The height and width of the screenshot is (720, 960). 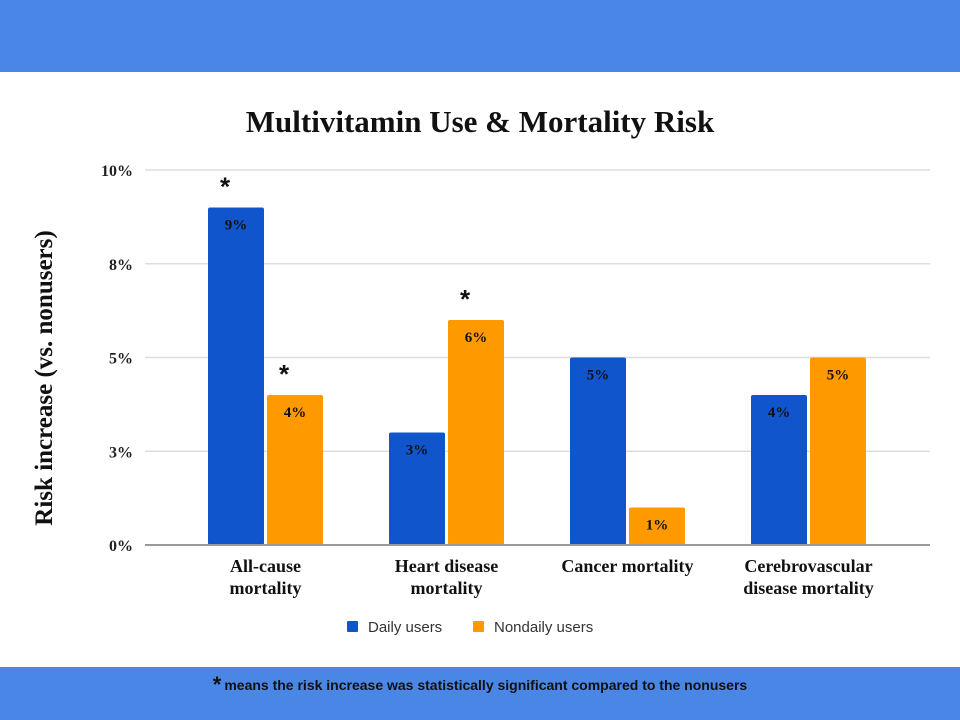 I want to click on y-tick-label: 5%, so click(x=121, y=359).